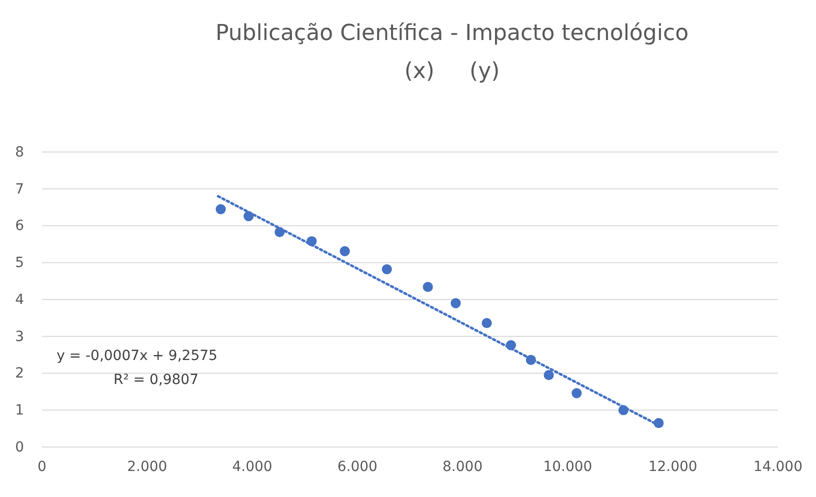 The height and width of the screenshot is (497, 816). Describe the element at coordinates (19, 410) in the screenshot. I see `y-tick-label: 1` at that location.